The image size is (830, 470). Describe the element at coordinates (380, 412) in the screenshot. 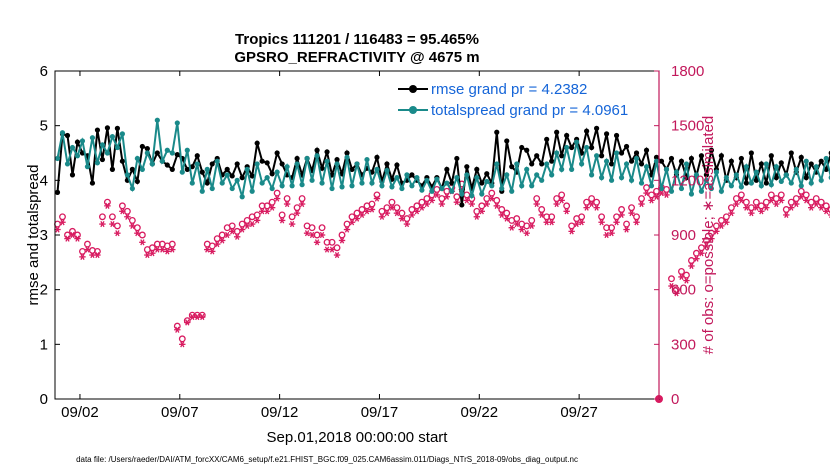

I see `x-tick-label: 09/17` at that location.